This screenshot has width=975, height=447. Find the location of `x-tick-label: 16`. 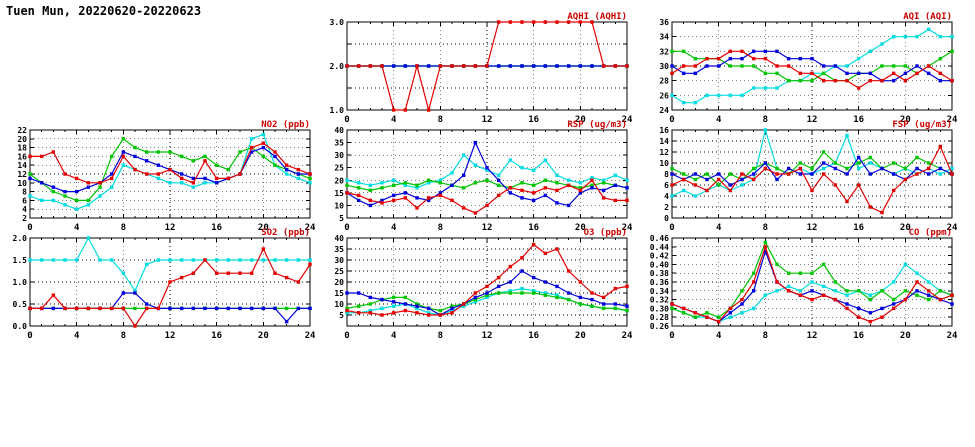

x-tick-label: 16 is located at coordinates (858, 119).